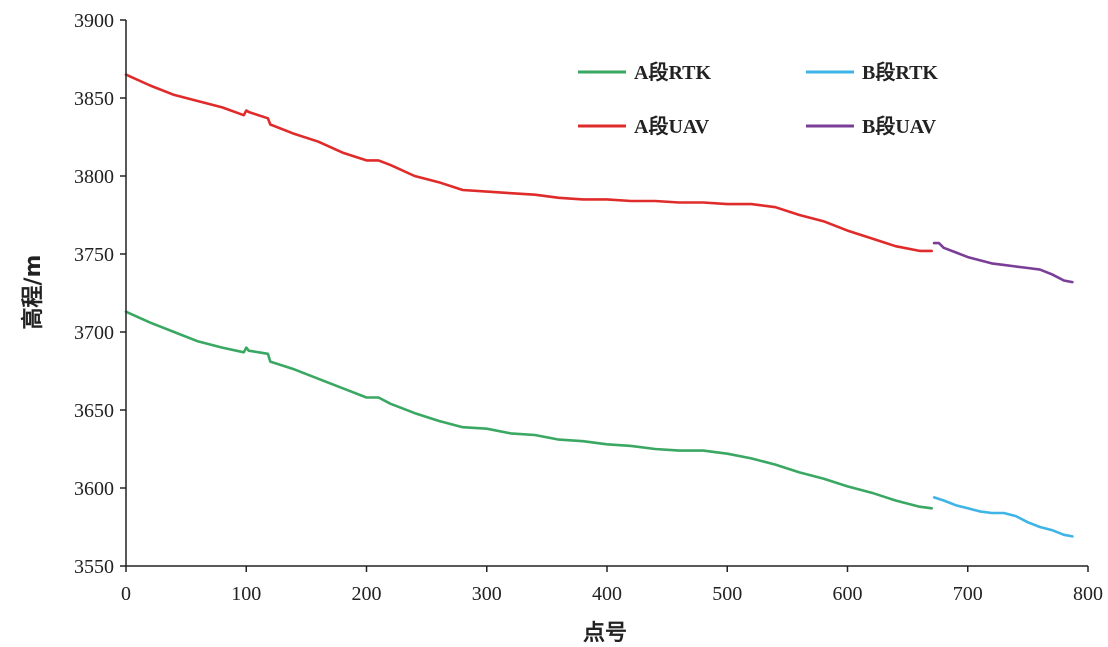 Image resolution: width=1108 pixels, height=647 pixels. I want to click on x-tick-label: 100, so click(246, 594).